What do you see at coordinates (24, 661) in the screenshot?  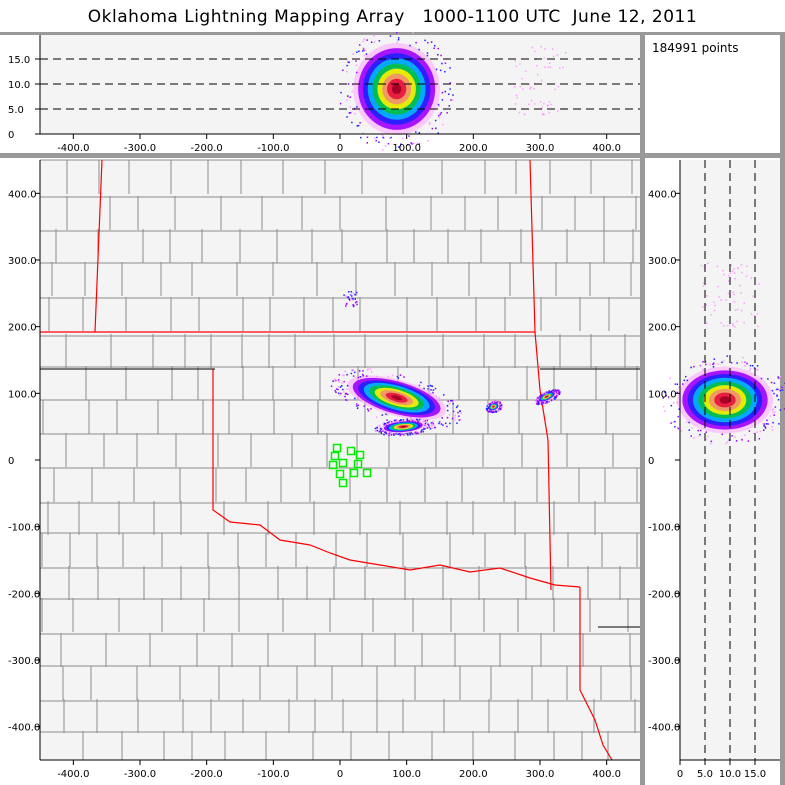 I see `map-y-tick-label: -300.0` at bounding box center [24, 661].